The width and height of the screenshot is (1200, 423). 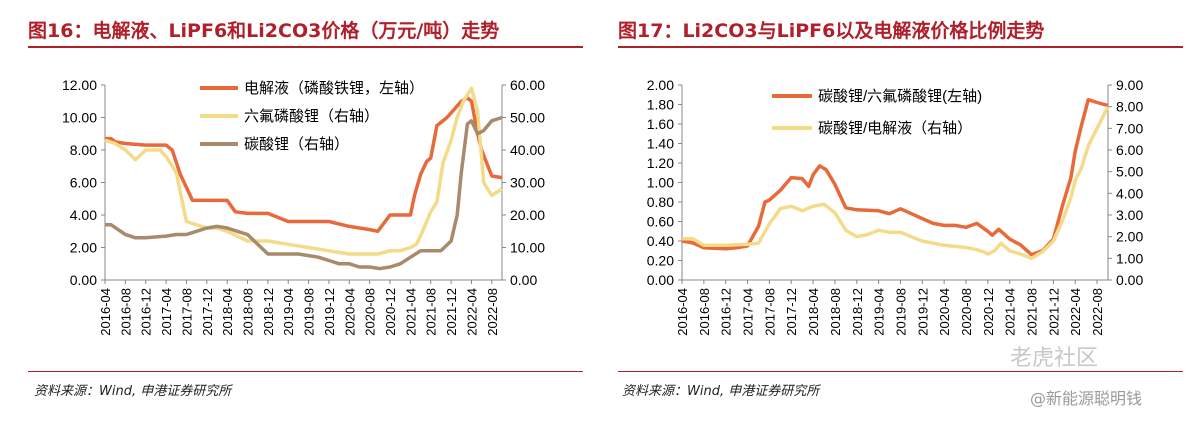 I want to click on watermark-brand: 老虎社区, so click(x=1054, y=358).